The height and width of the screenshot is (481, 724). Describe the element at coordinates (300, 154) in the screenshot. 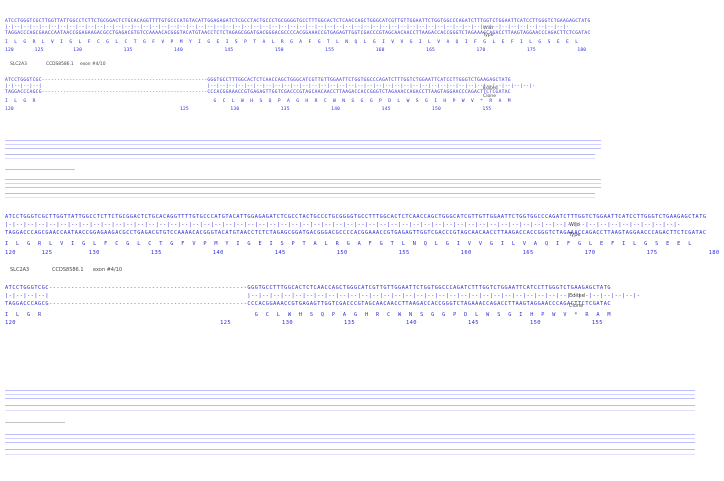

I see `tiny-wild-aa-line` at that location.